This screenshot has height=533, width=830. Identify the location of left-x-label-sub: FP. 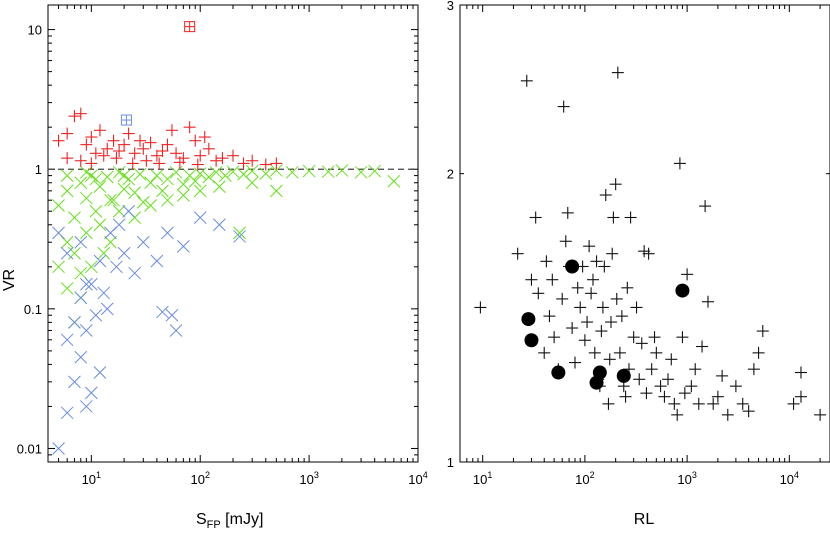
(214, 525).